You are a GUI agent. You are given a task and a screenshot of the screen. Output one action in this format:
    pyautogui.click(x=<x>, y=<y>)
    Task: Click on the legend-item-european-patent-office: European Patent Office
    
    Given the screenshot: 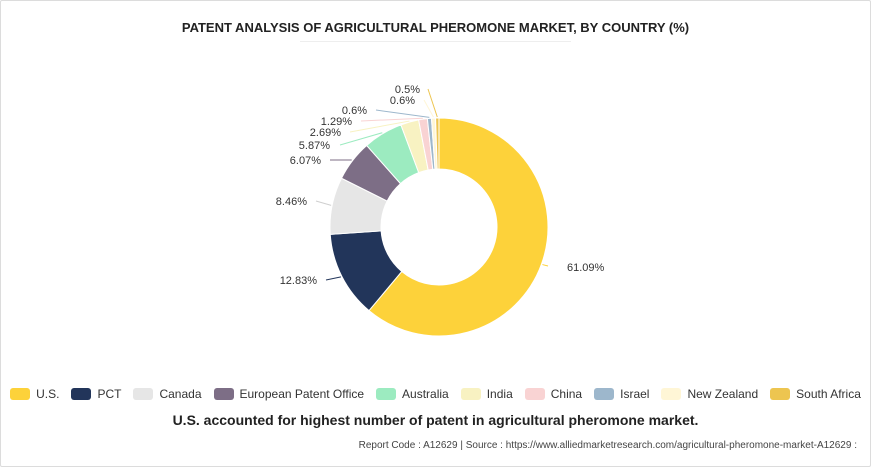 What is the action you would take?
    pyautogui.click(x=289, y=394)
    